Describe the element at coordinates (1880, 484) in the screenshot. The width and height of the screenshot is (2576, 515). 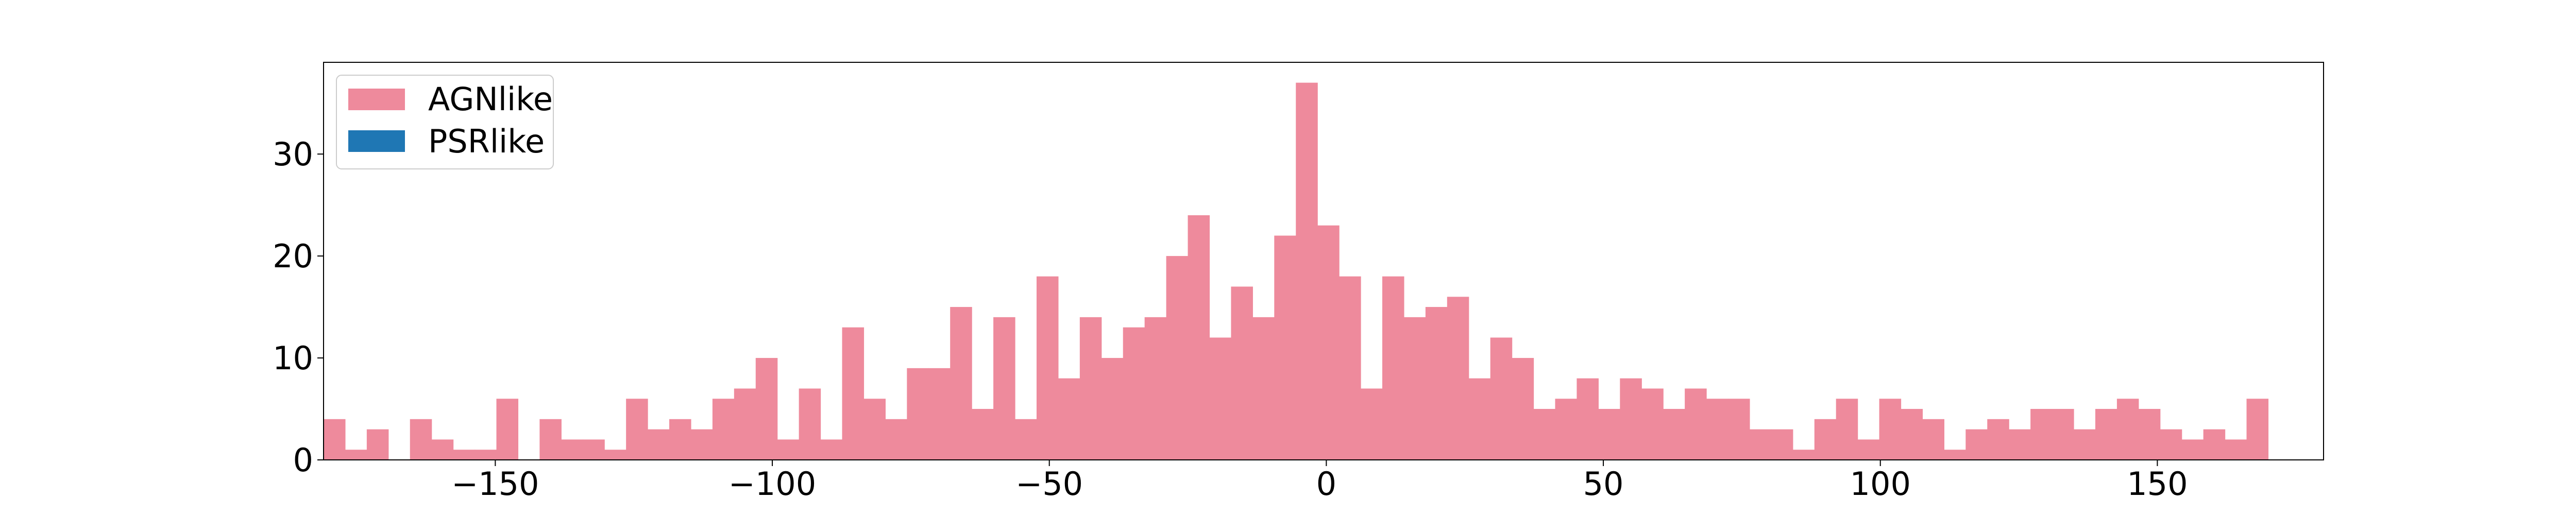
I see `x-tick-label: 100` at that location.